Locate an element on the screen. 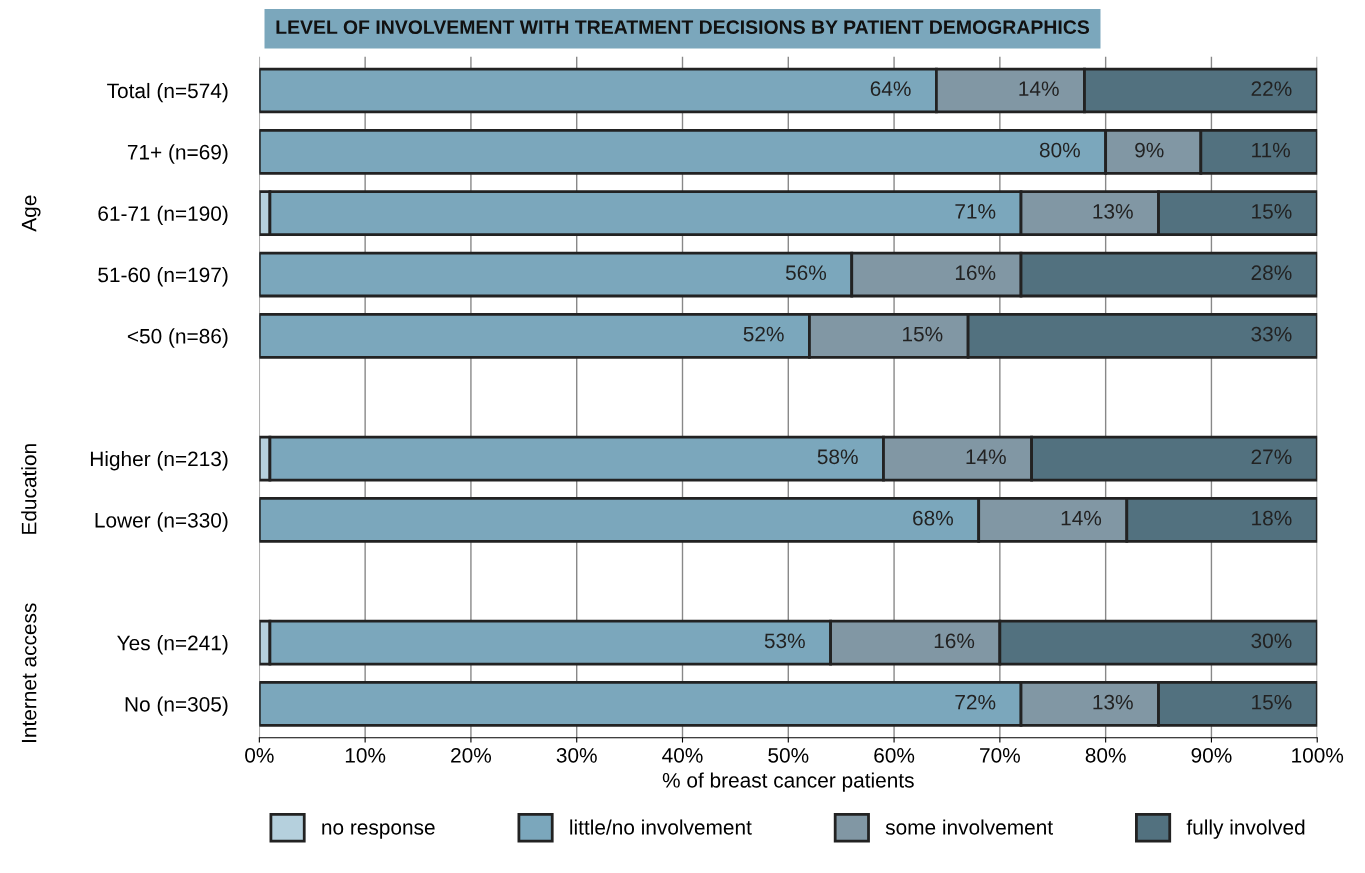 Image resolution: width=1365 pixels, height=873 pixels. x-axis-title: % of breast cancer patients is located at coordinates (788, 782).